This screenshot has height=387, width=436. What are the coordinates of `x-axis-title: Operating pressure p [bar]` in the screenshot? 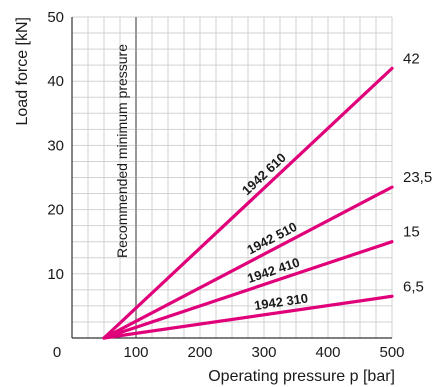 It's located at (301, 376).